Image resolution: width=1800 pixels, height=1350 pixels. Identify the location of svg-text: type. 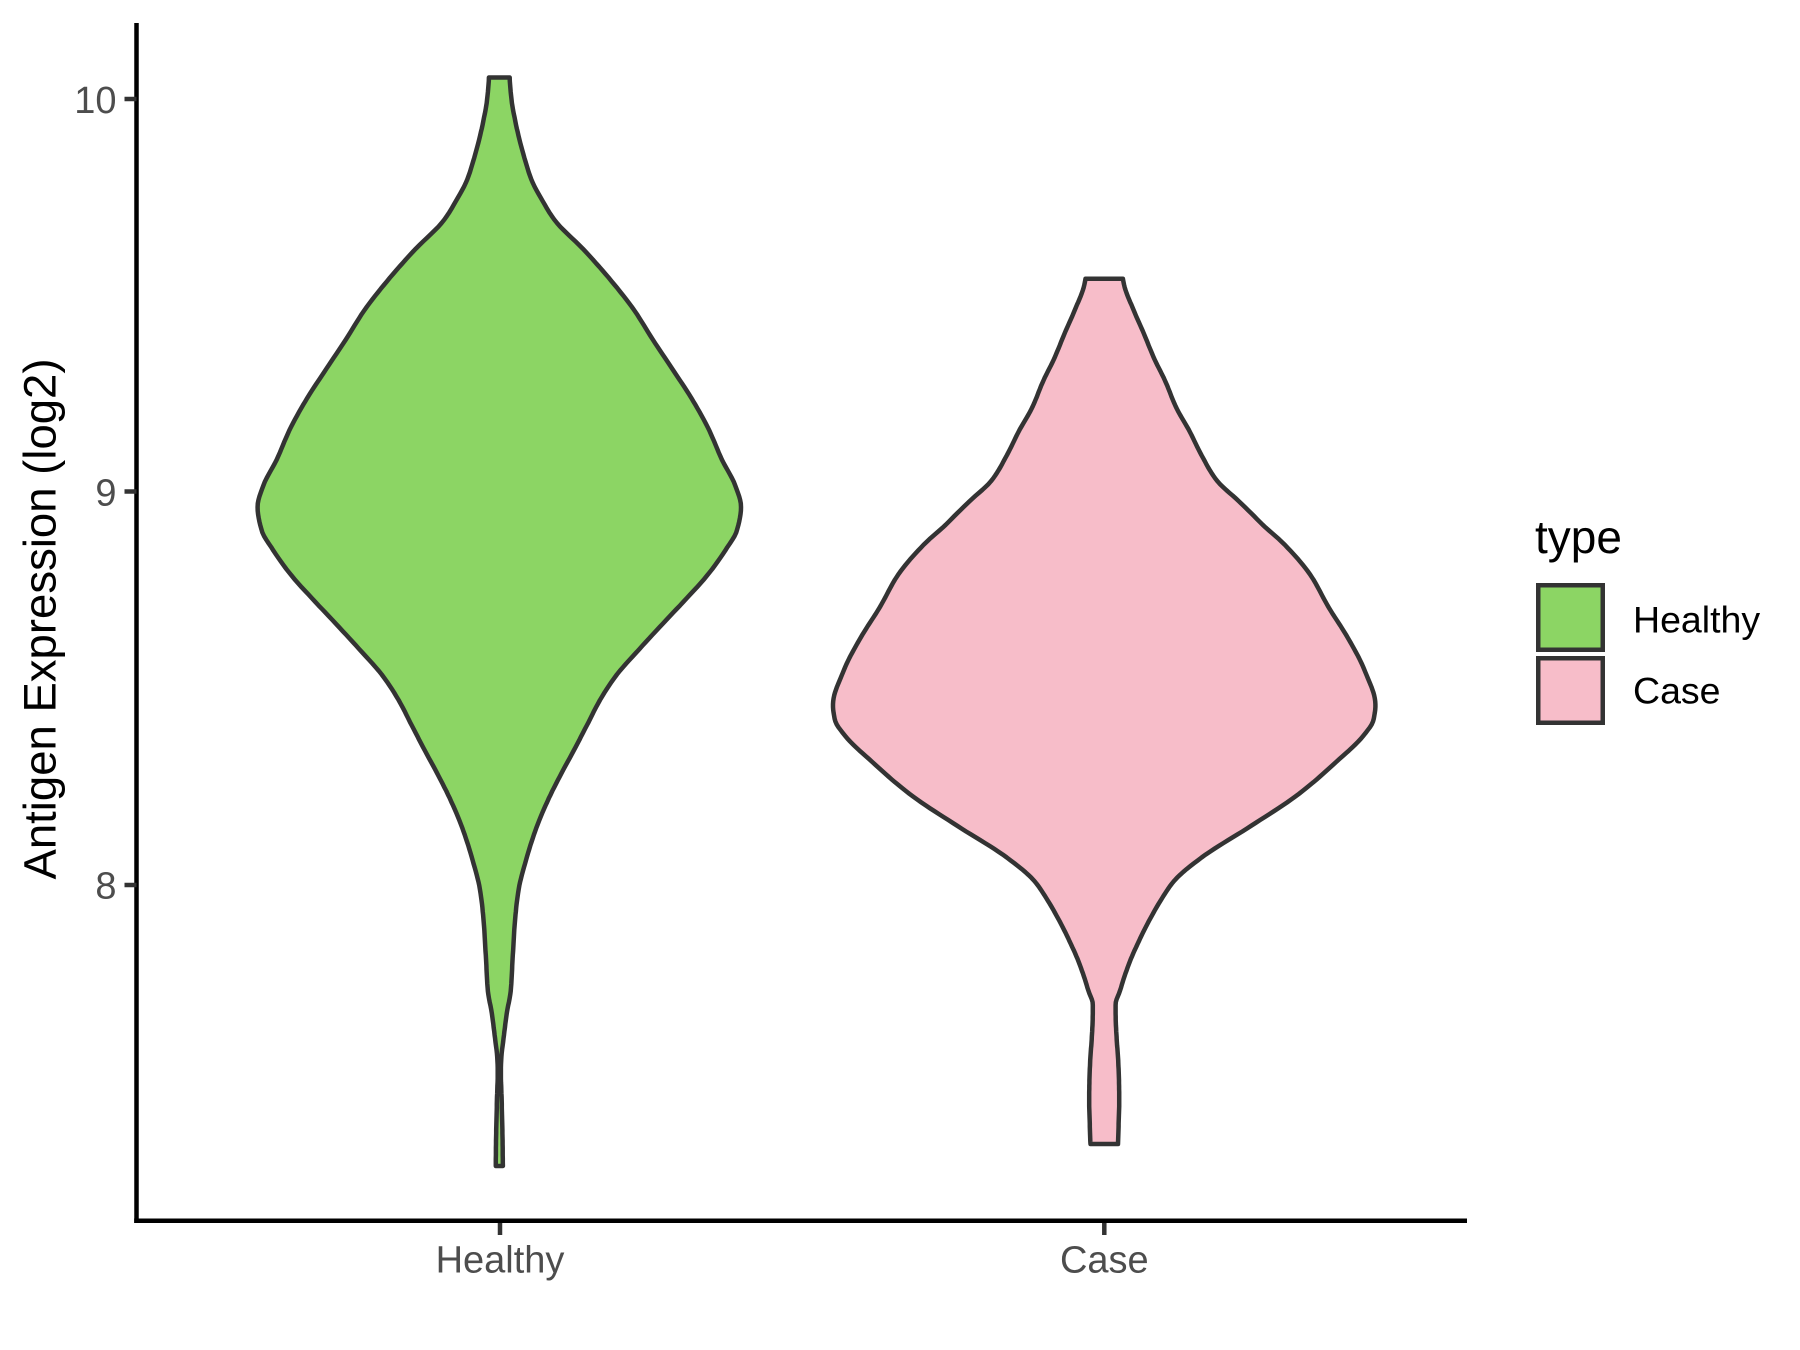
(1578, 537).